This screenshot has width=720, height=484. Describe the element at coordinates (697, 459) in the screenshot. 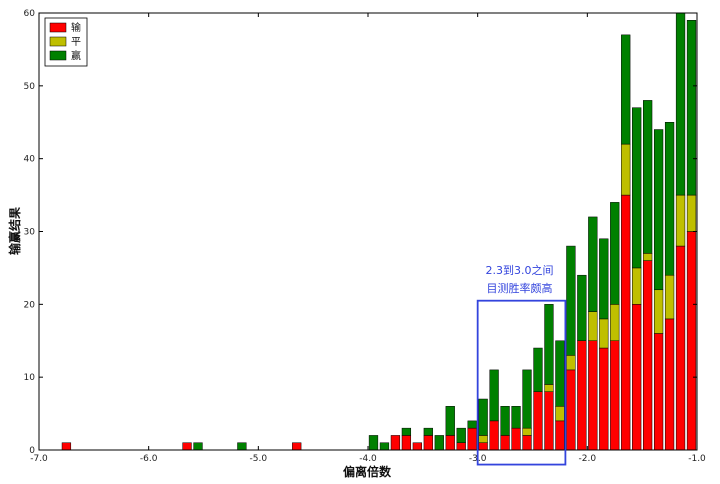

I see `x-tick-label: -1.0` at that location.